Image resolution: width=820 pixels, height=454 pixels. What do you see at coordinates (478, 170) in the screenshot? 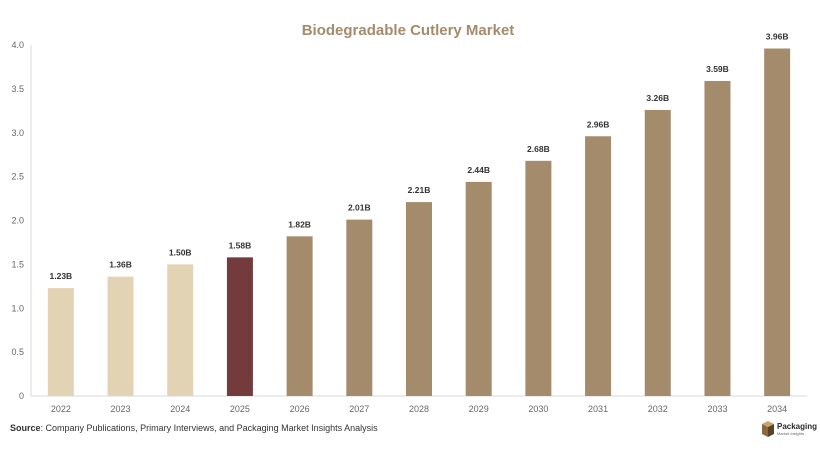
I see `data-label-2029: 2.44B` at bounding box center [478, 170].